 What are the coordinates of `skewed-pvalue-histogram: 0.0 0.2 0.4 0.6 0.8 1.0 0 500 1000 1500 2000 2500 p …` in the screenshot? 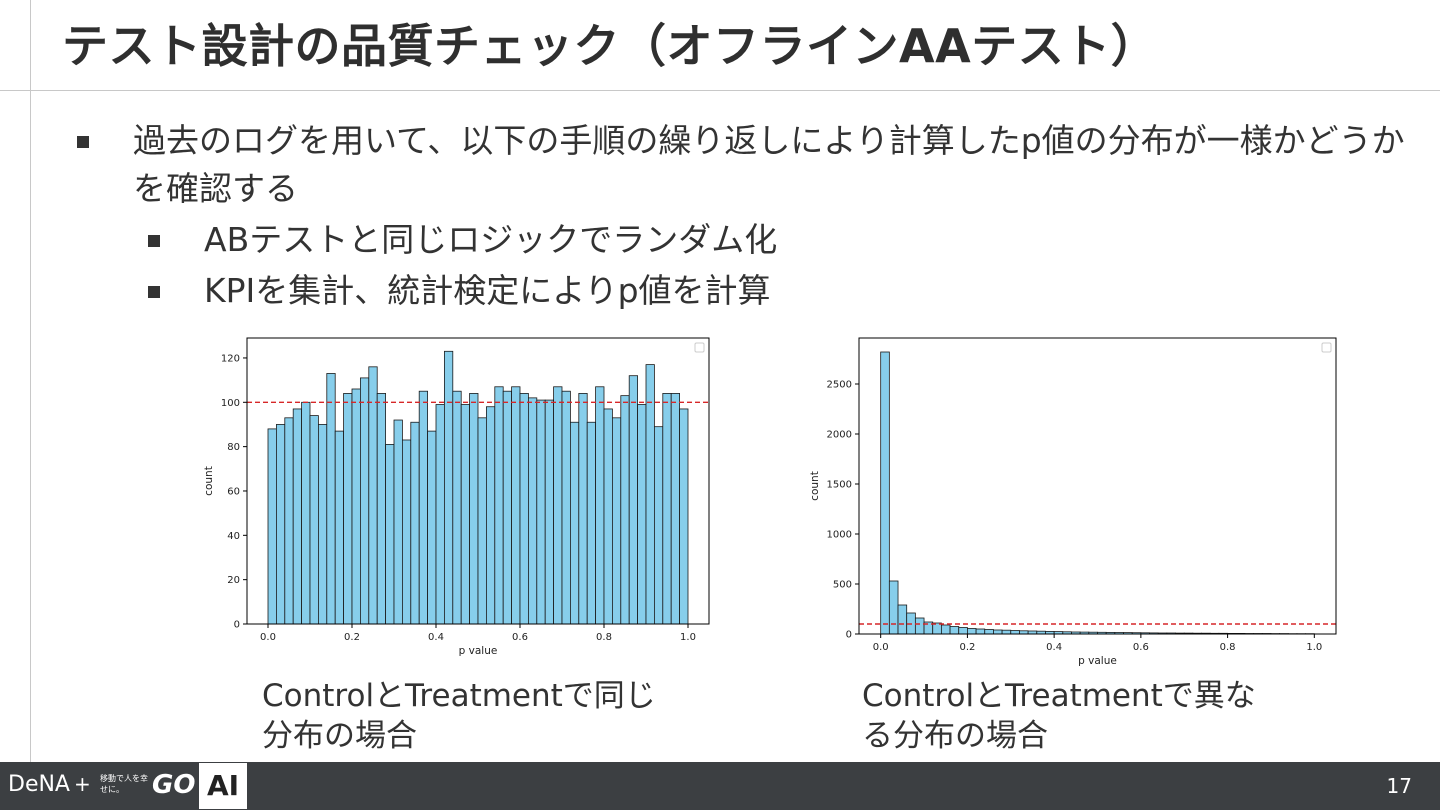 It's located at (1073, 502).